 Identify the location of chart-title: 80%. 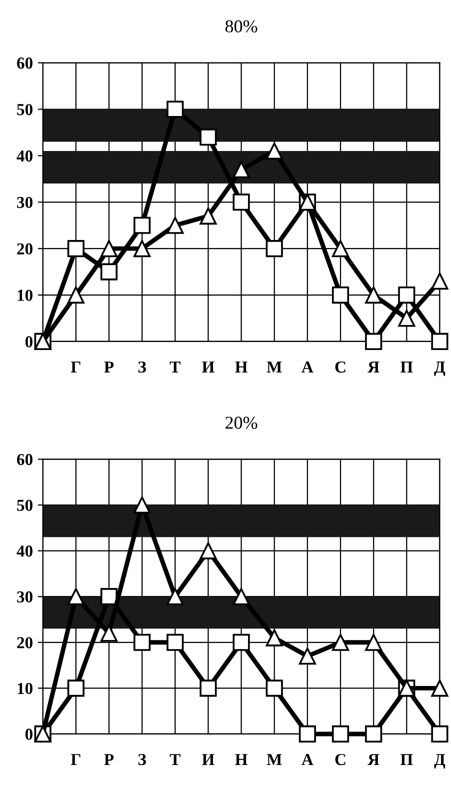
(241, 26).